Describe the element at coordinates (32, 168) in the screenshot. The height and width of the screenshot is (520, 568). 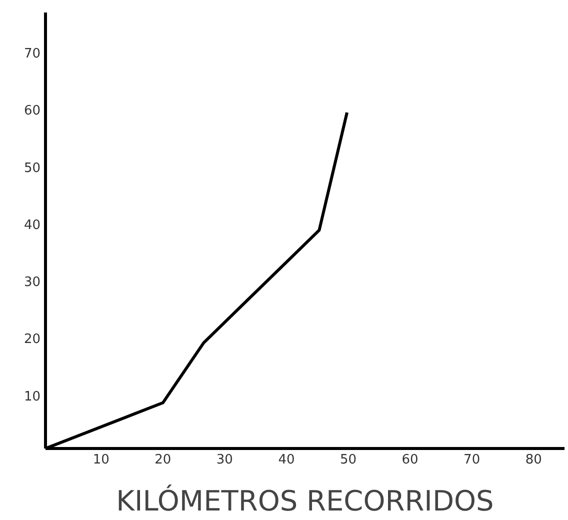
I see `y-tick-label: 50` at that location.